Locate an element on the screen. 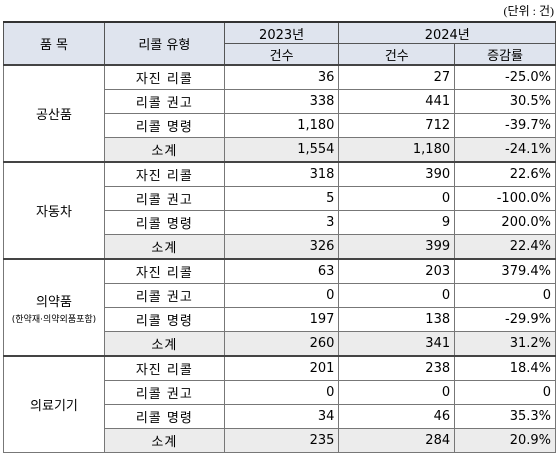 The width and height of the screenshot is (560, 457). group-name: 의약품 is located at coordinates (54, 302).